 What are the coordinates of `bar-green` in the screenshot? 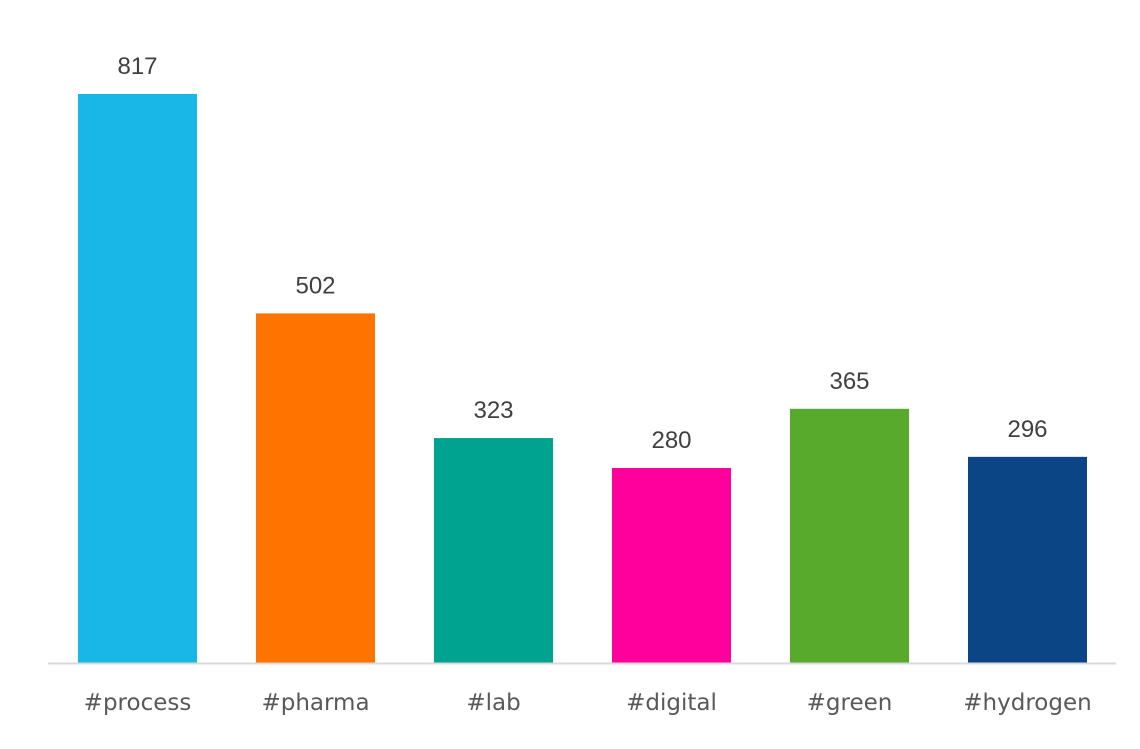 It's located at (849, 535).